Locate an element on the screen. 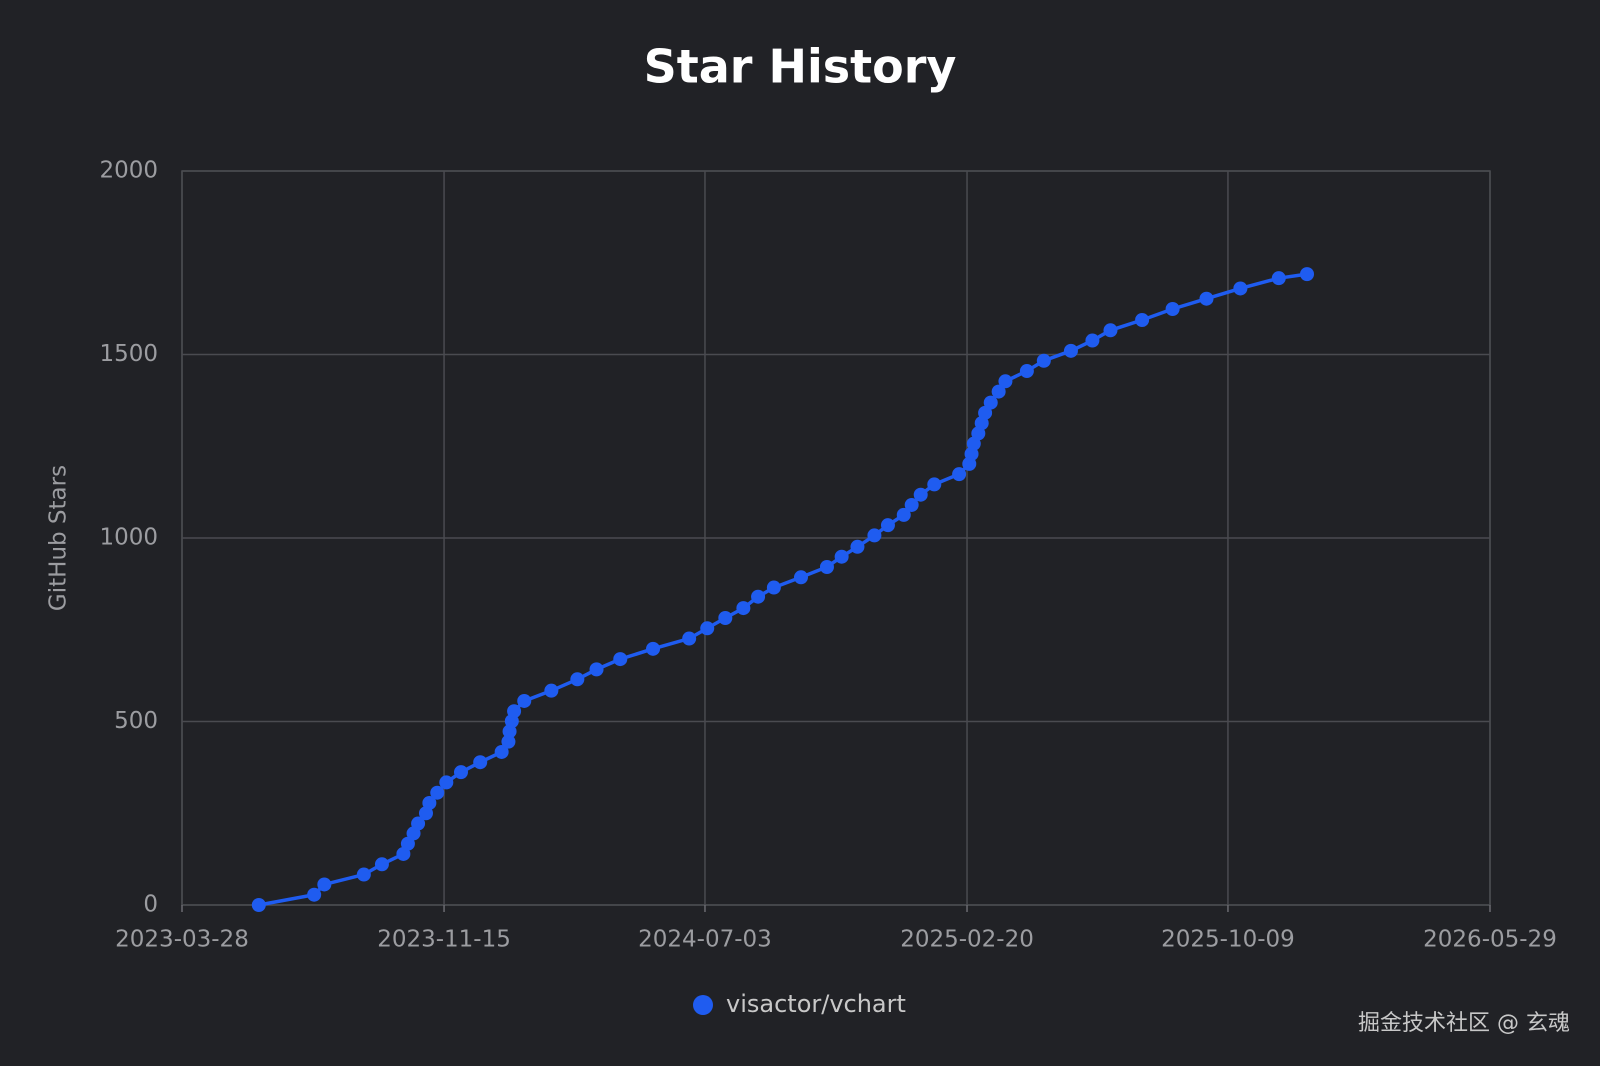 The image size is (1600, 1066). x-tick-label: 2025-02-20 is located at coordinates (967, 940).